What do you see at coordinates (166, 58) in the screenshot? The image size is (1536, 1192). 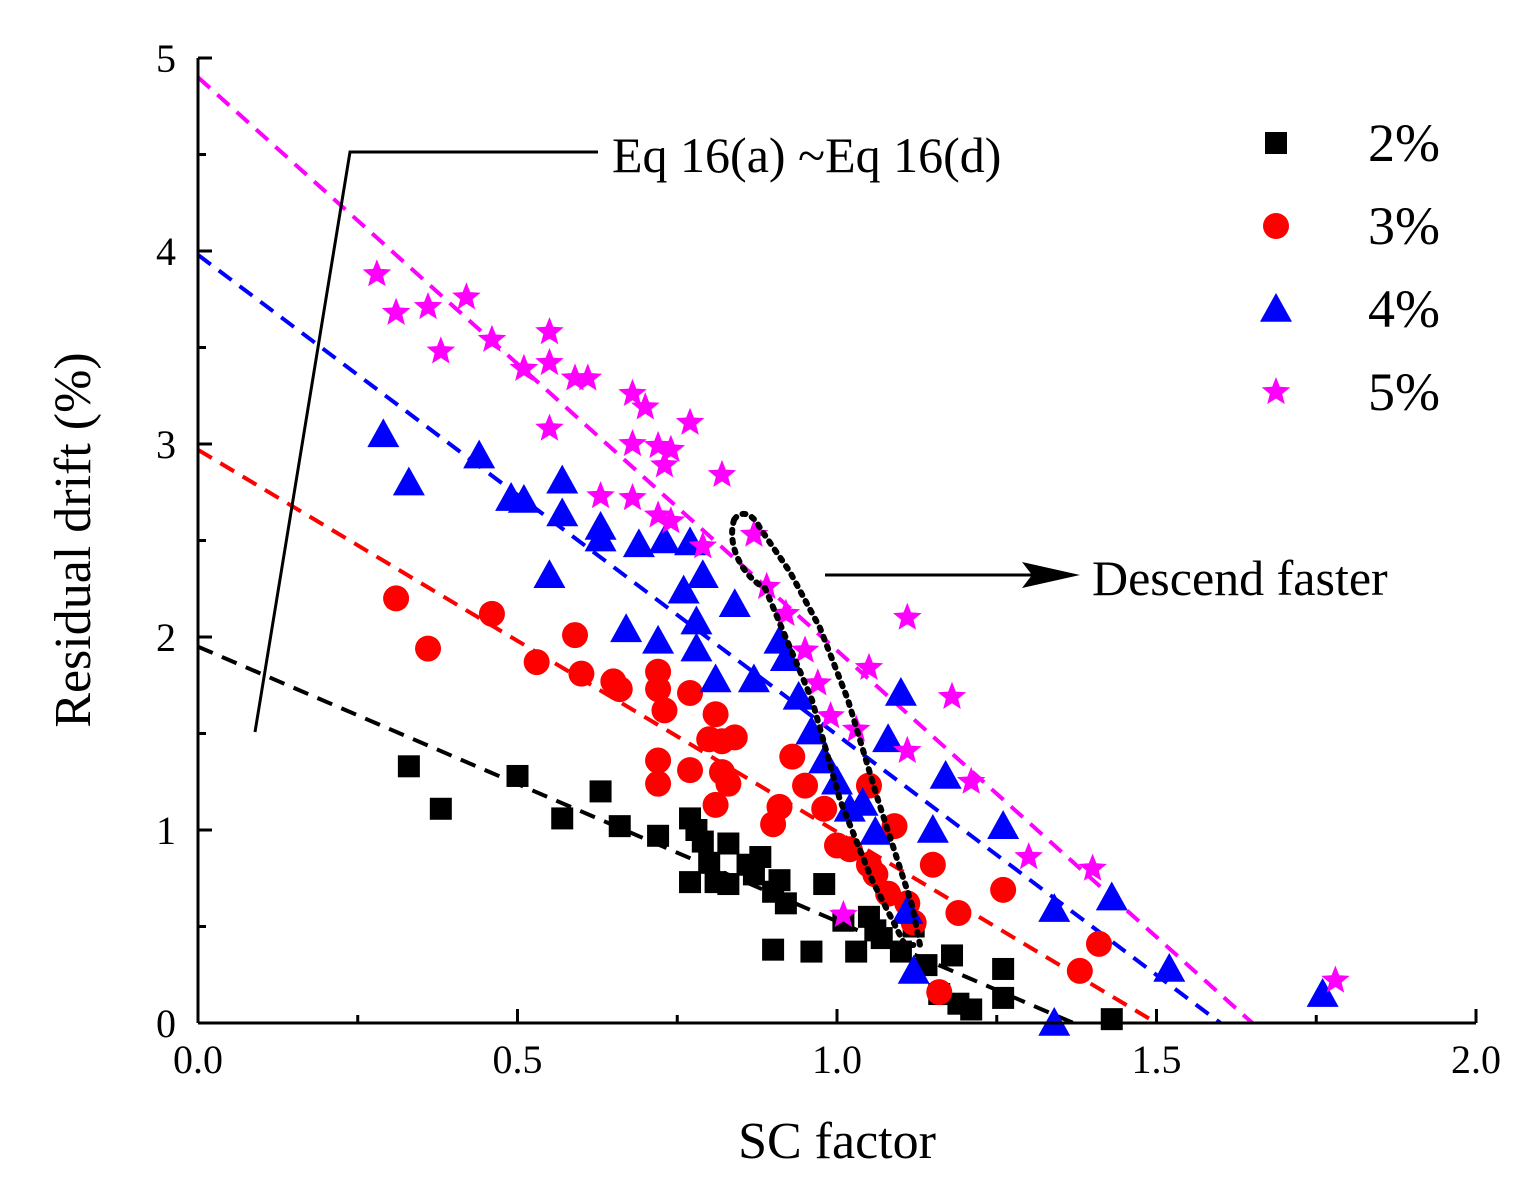 I see `y-tick-label: 5` at bounding box center [166, 58].